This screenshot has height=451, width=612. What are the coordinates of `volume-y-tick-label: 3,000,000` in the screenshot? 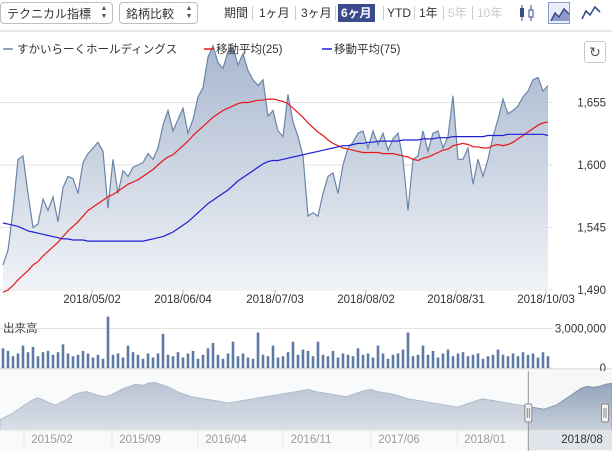 It's located at (580, 330).